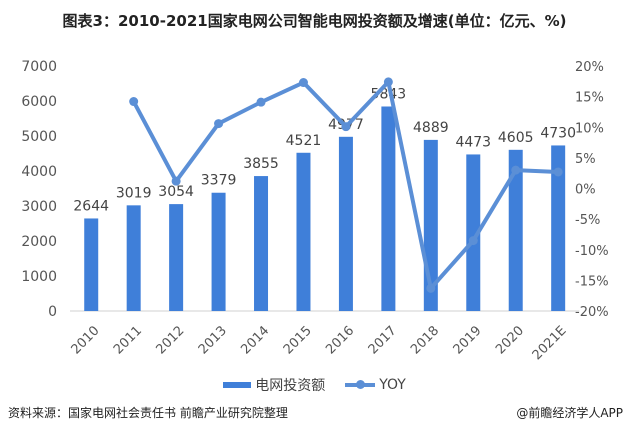 The height and width of the screenshot is (436, 629). I want to click on legend: 电网投资额 YOY, so click(314, 385).